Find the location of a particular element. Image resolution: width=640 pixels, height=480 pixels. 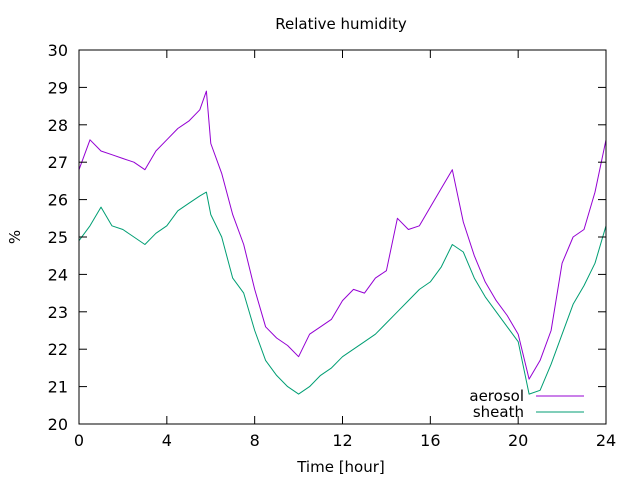

x-tick-label: 4 is located at coordinates (167, 440).